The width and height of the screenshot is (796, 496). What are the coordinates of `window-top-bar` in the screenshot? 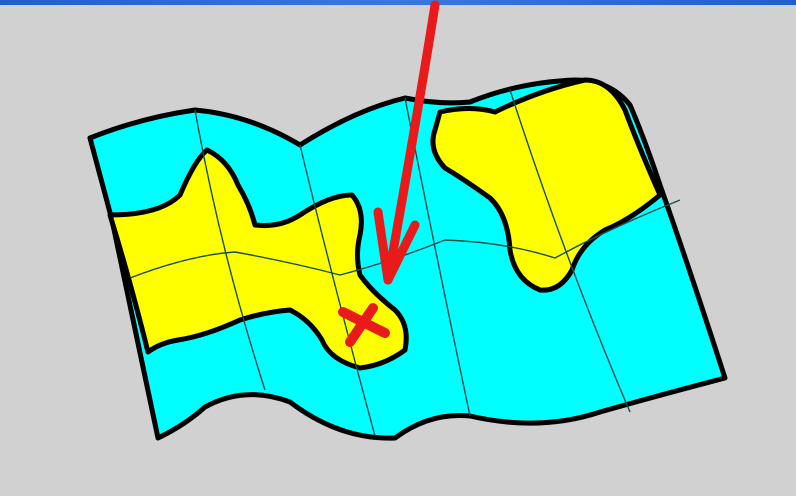 It's located at (398, 2).